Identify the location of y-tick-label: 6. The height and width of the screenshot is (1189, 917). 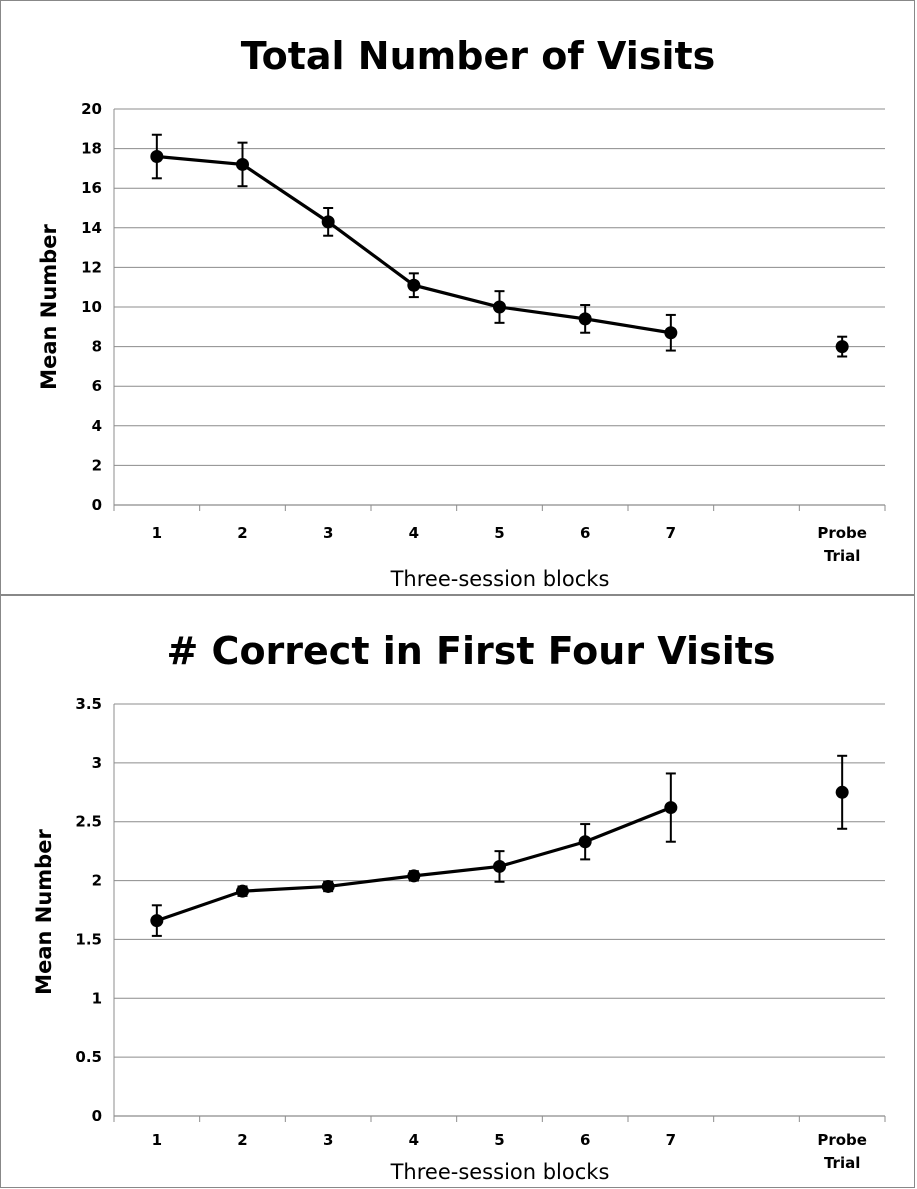
(97, 386).